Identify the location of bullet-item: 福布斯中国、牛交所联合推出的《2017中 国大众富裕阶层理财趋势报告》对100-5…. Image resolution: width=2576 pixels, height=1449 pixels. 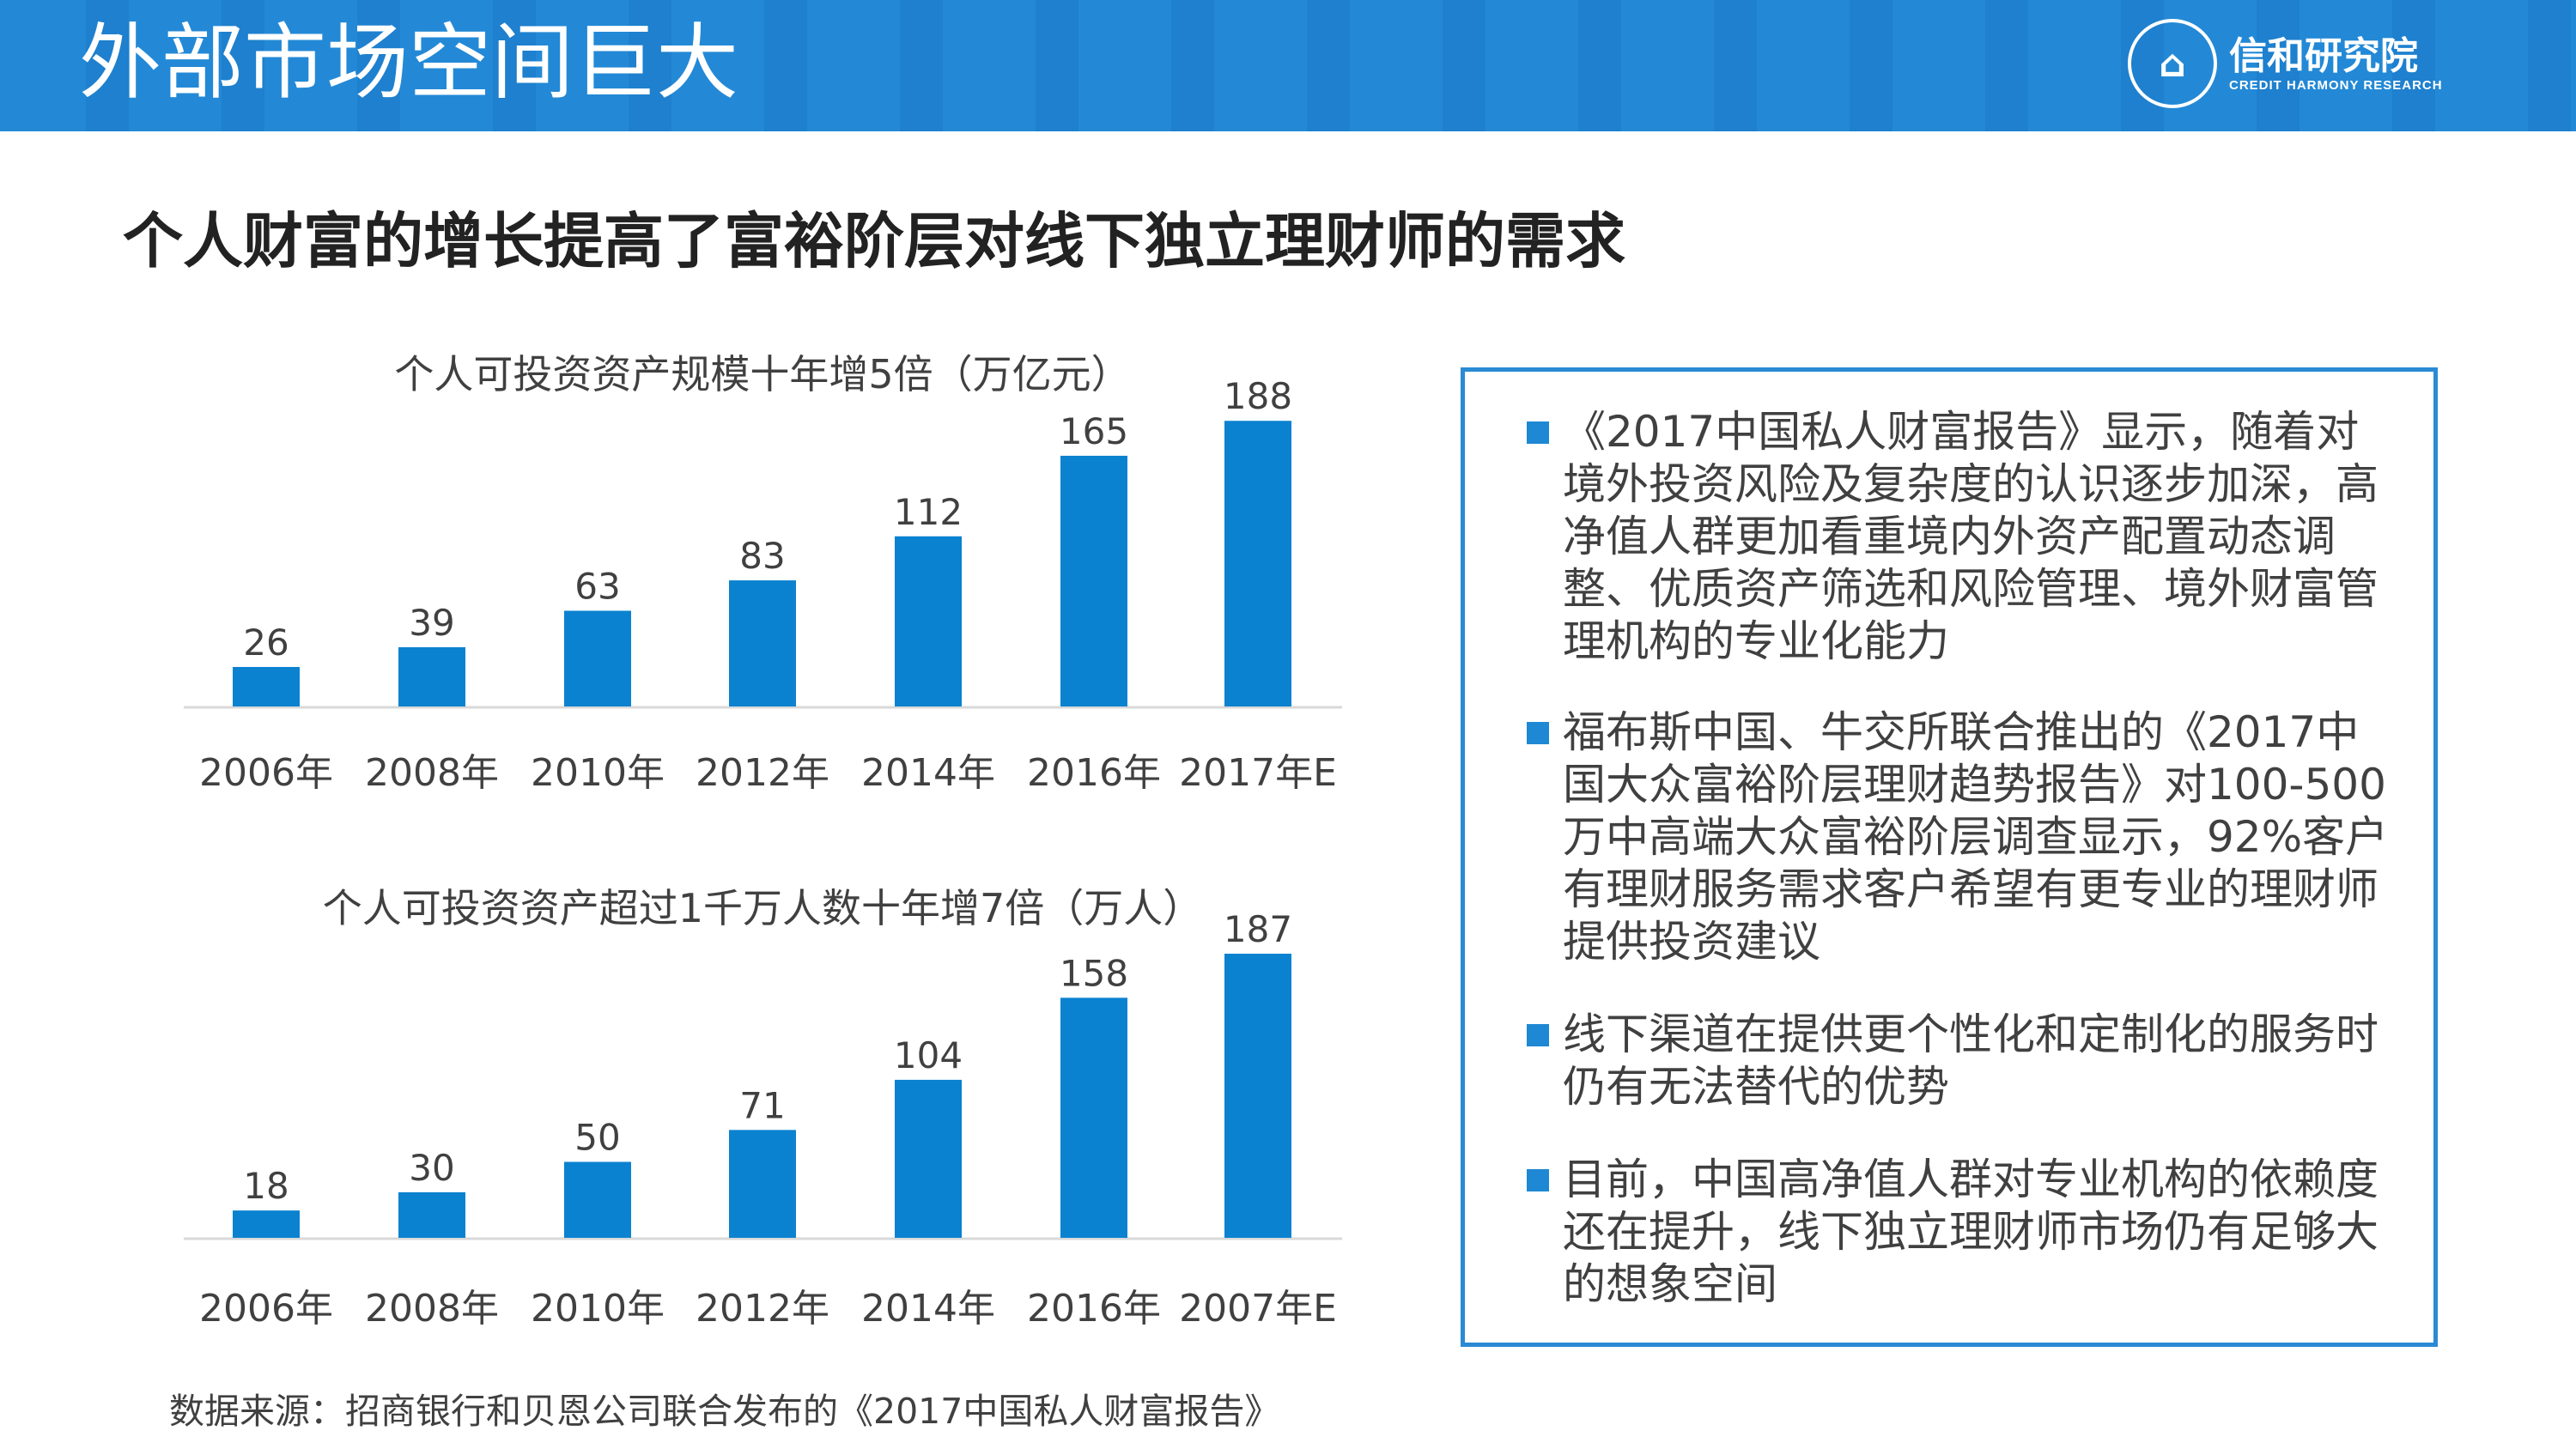
(1960, 837).